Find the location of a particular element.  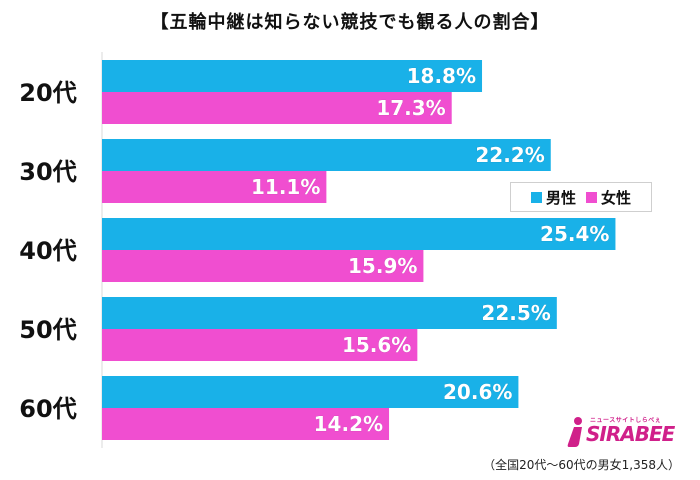

footnote: （全国20代〜60代の男女1,358人） is located at coordinates (581, 465).